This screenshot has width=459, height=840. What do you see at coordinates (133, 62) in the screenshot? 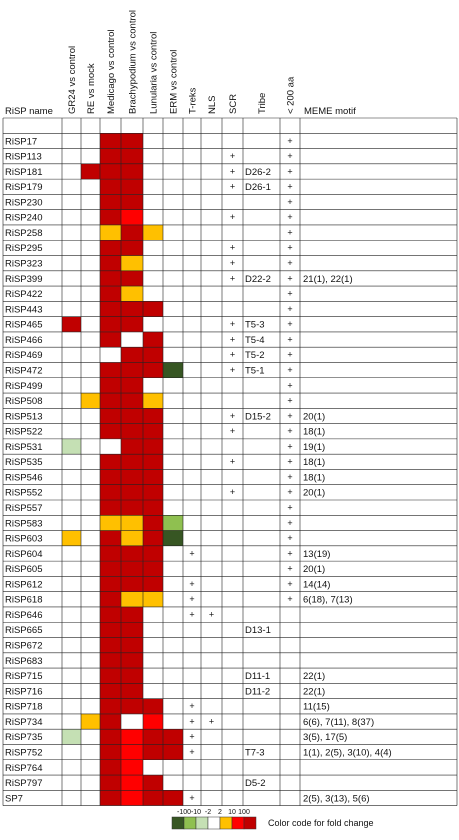
I see `column-header: Brachypodium vs control` at bounding box center [133, 62].